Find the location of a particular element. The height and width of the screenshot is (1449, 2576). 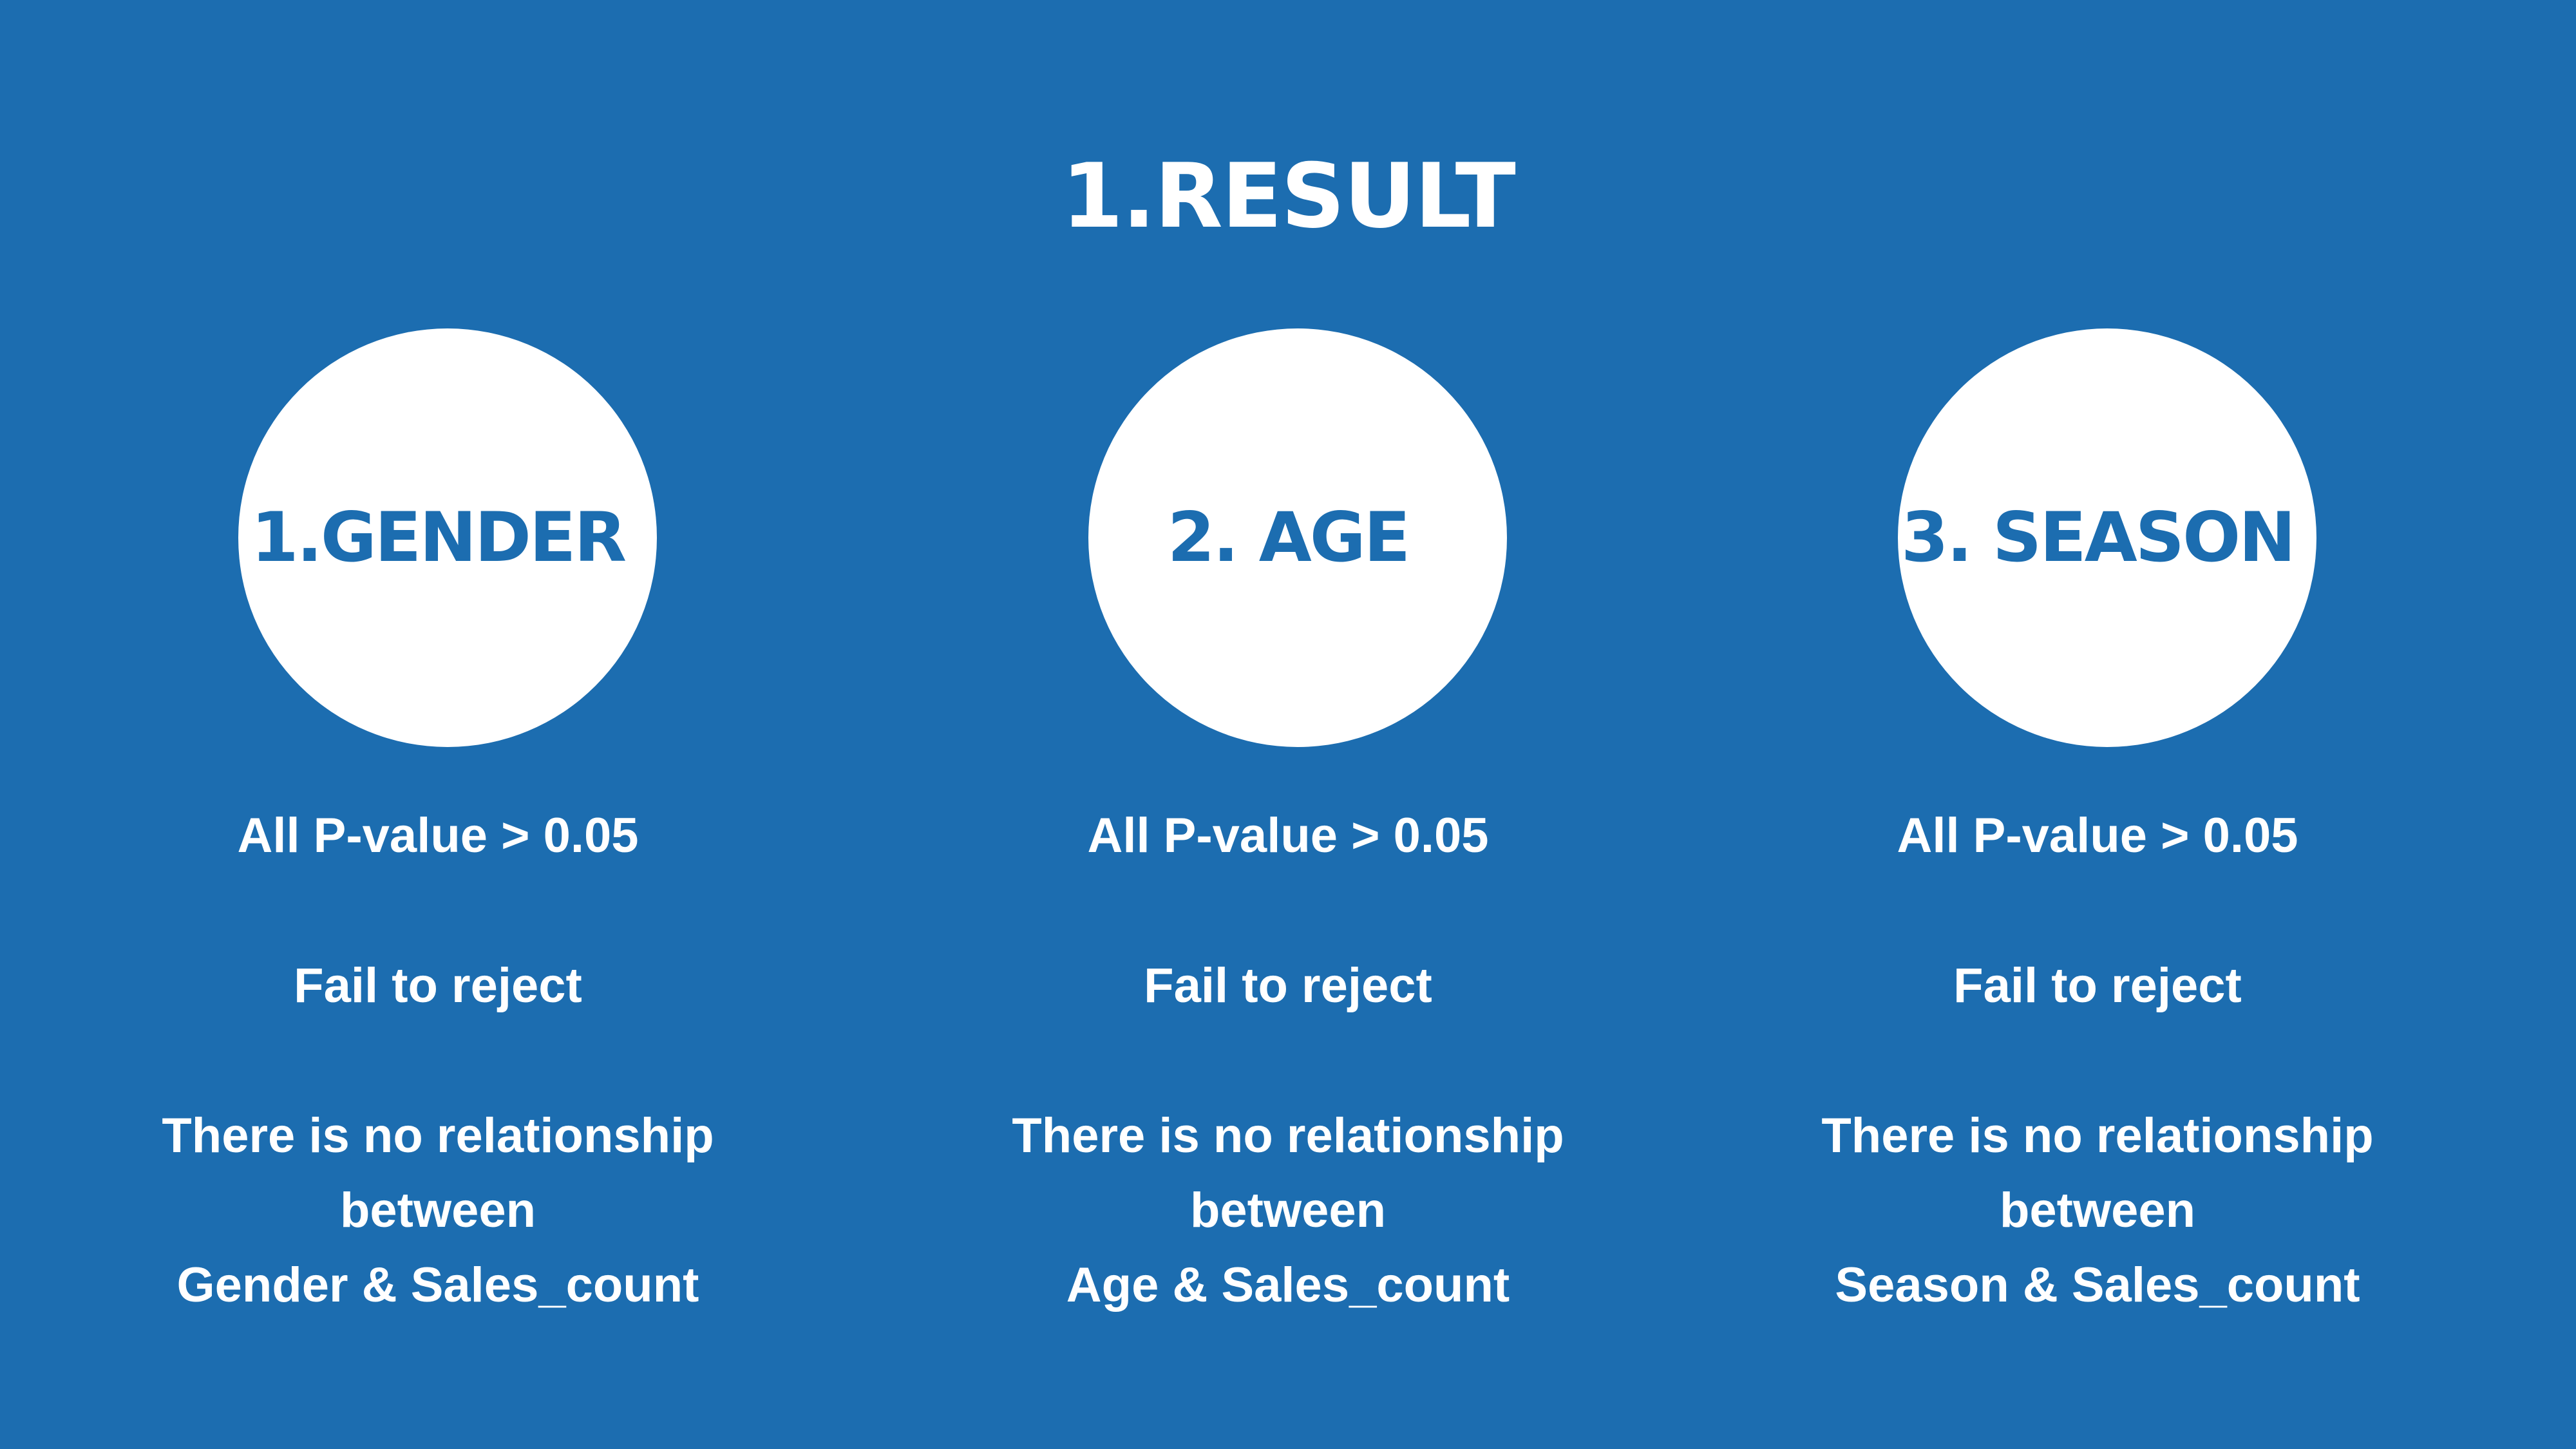

slide-title: 1.RESULT is located at coordinates (1288, 196).